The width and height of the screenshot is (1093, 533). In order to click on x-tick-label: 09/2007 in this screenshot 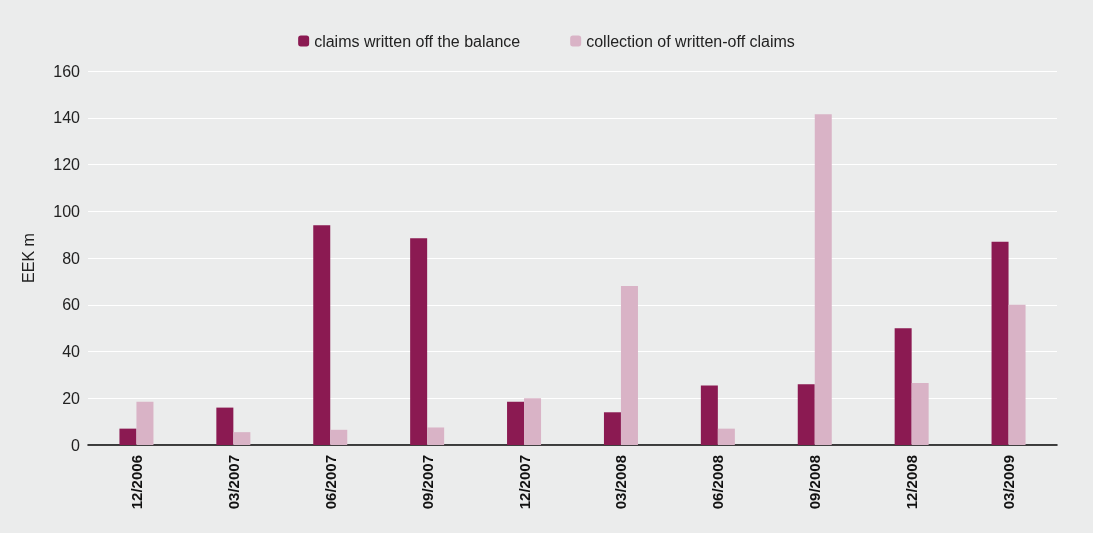, I will do `click(427, 482)`.